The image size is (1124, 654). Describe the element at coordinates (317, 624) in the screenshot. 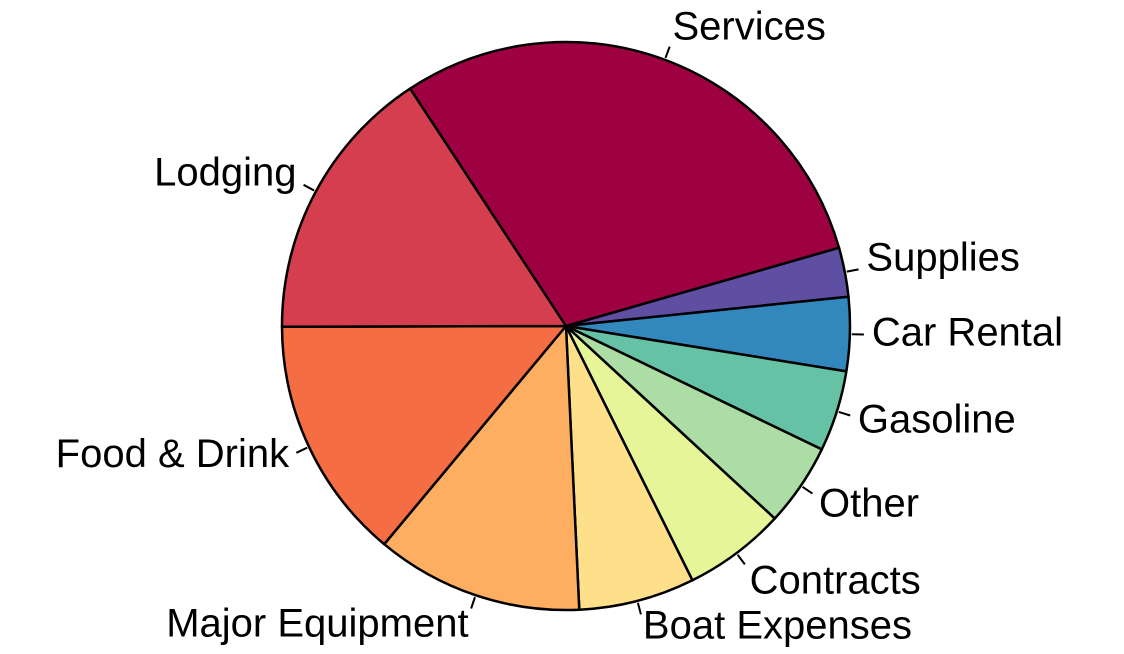

I see `slice-label-major-equipment: Major Equipment` at that location.